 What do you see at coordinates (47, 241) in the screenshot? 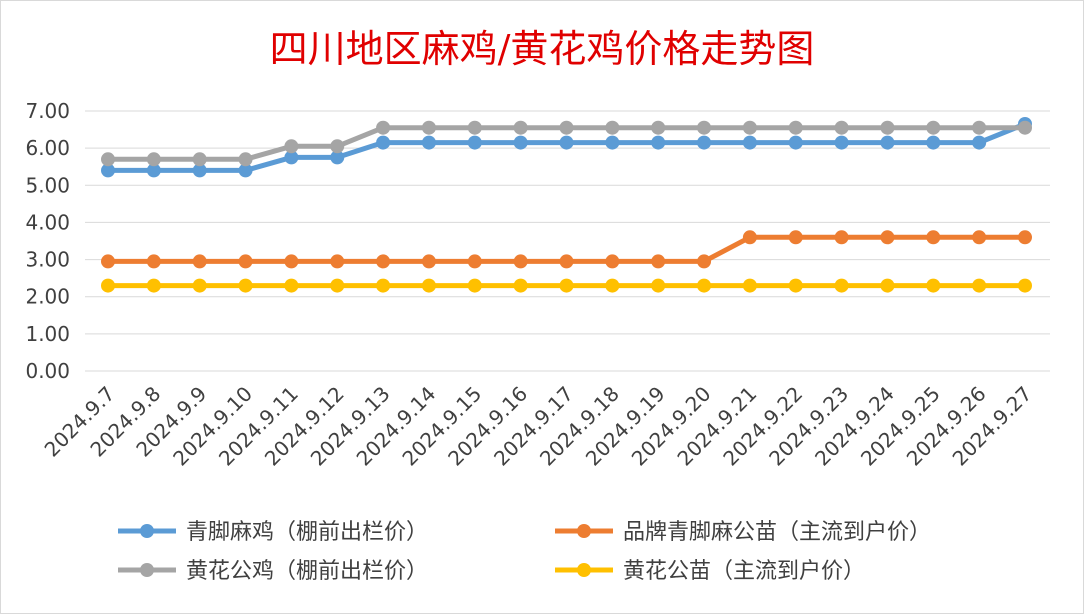
I see `y-tick-labels: 0.00 1.00 2.00 3.00 4.00 5.00 6.00 7.00` at bounding box center [47, 241].